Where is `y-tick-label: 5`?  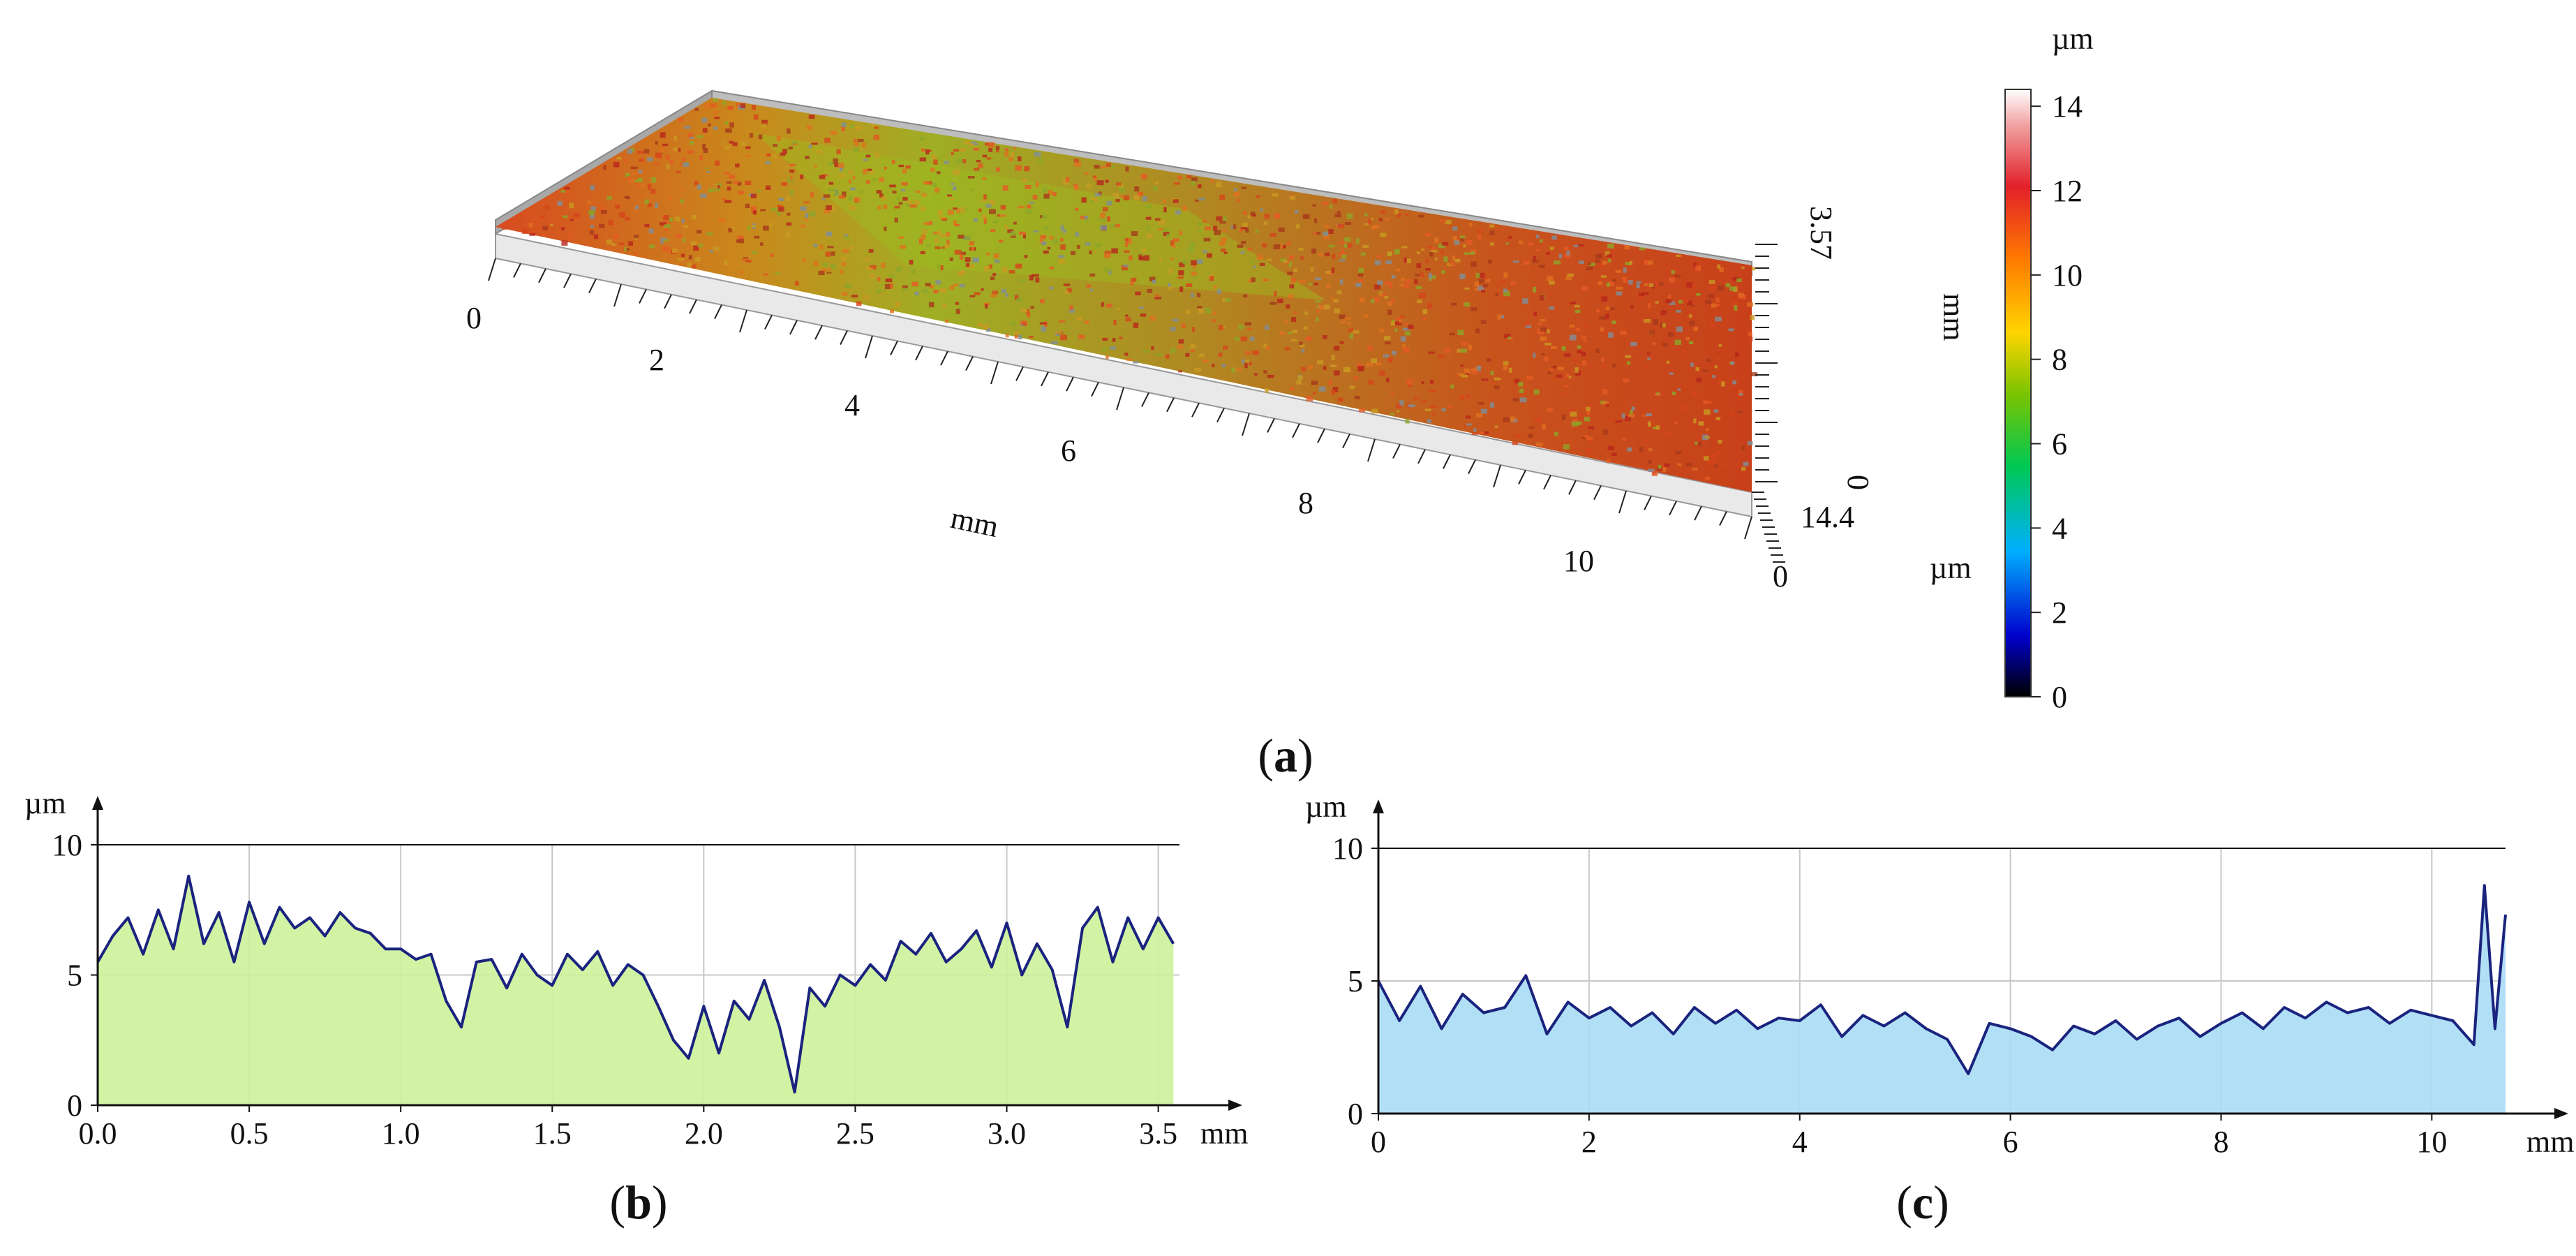
y-tick-label: 5 is located at coordinates (74, 976).